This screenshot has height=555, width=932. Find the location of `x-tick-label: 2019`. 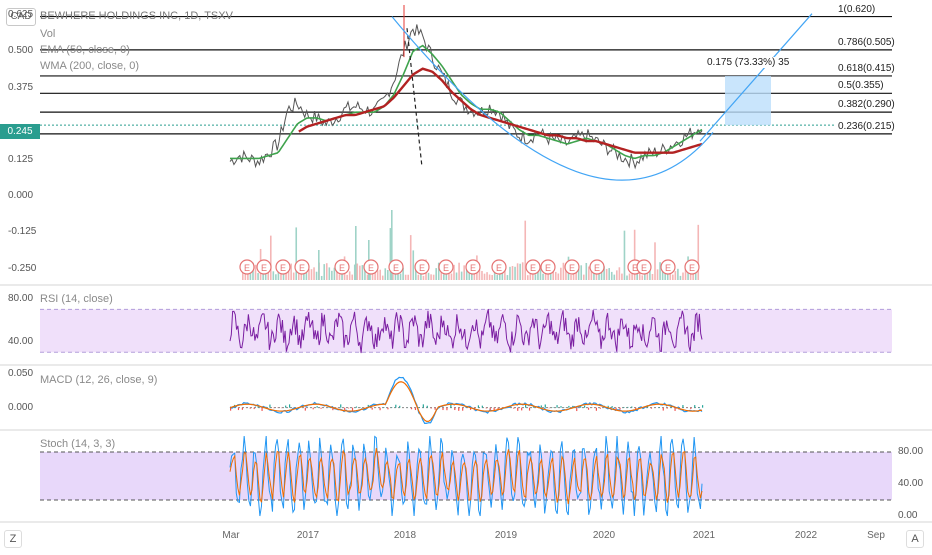

x-tick-label: 2019 is located at coordinates (506, 535).